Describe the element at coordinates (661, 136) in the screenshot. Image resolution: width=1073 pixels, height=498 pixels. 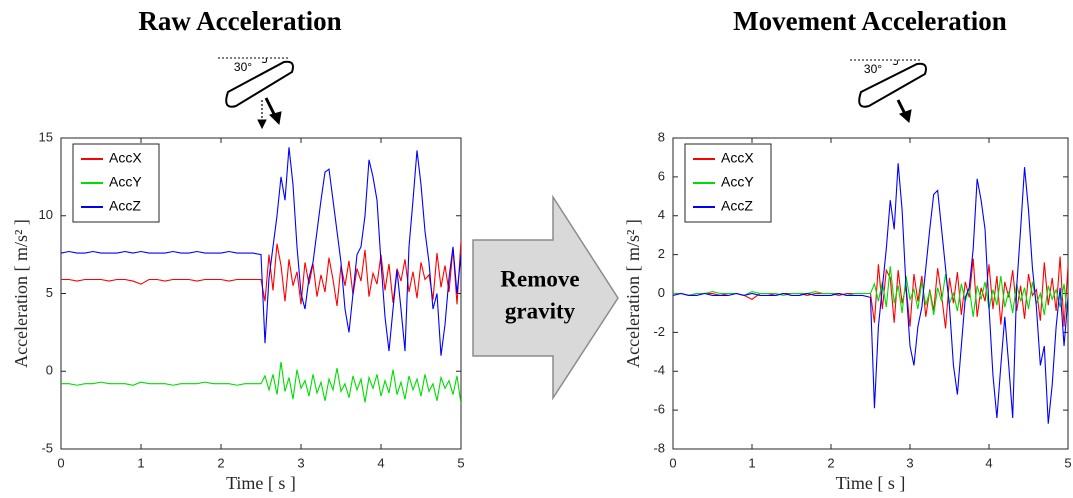
I see `y-tick-label: 8` at that location.